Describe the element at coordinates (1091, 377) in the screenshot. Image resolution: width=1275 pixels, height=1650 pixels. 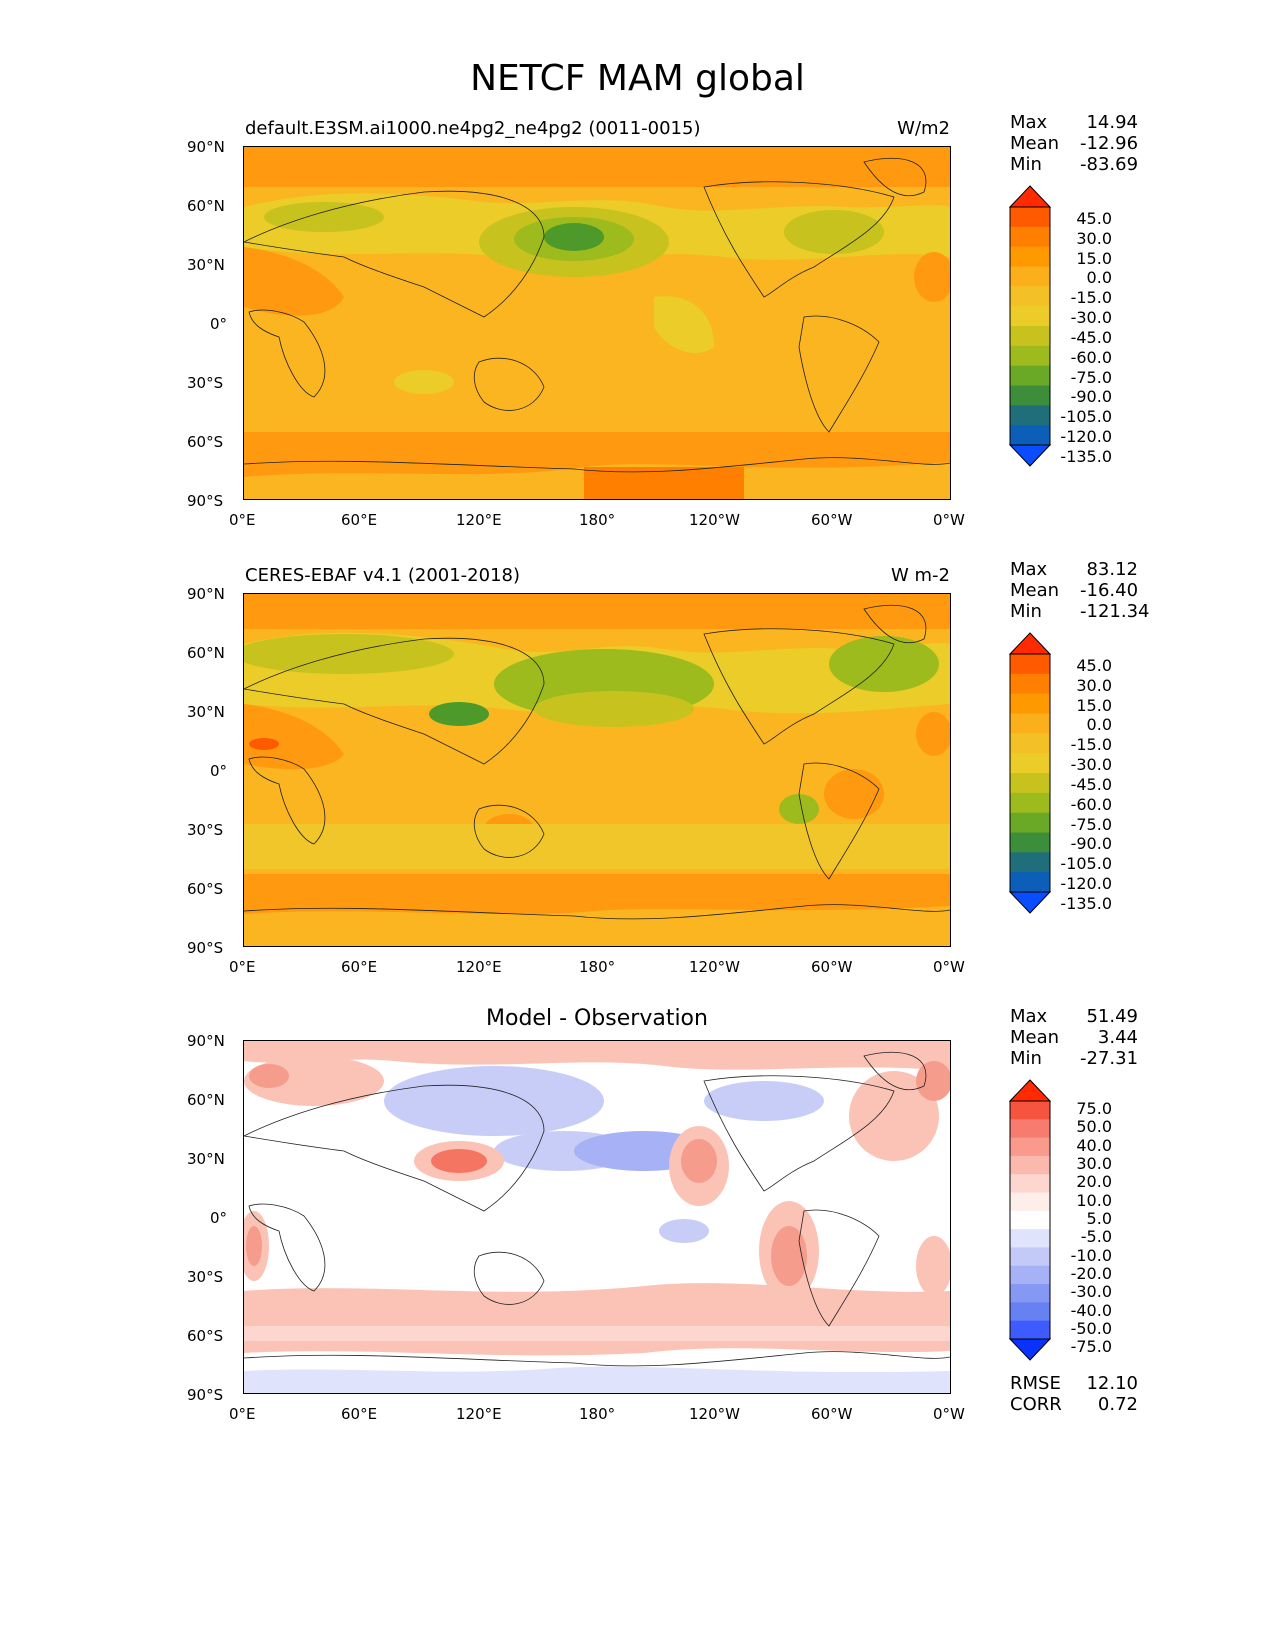
I see `colorbar-level-label: -75.0` at that location.